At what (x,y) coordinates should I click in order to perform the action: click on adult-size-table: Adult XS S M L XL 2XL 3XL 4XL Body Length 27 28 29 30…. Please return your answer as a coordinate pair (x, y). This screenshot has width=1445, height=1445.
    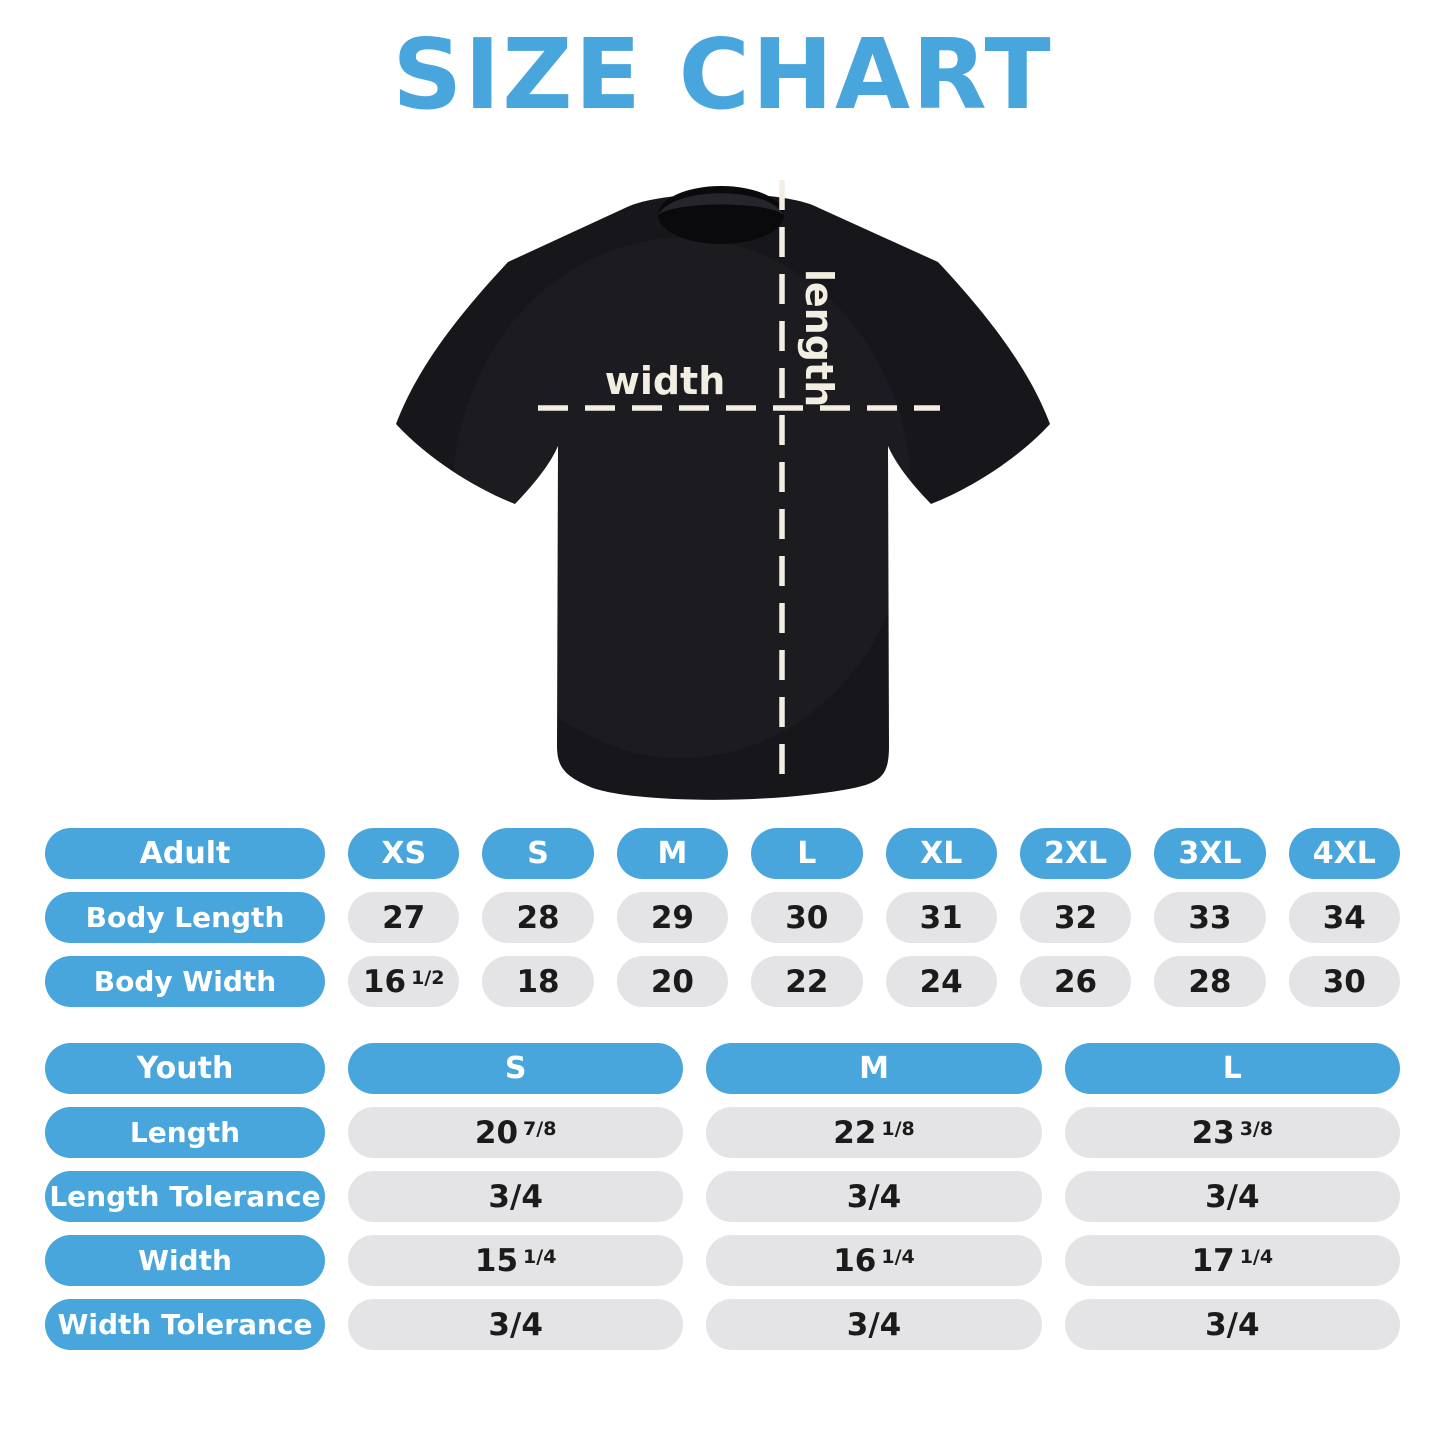
    Looking at the image, I should click on (722, 917).